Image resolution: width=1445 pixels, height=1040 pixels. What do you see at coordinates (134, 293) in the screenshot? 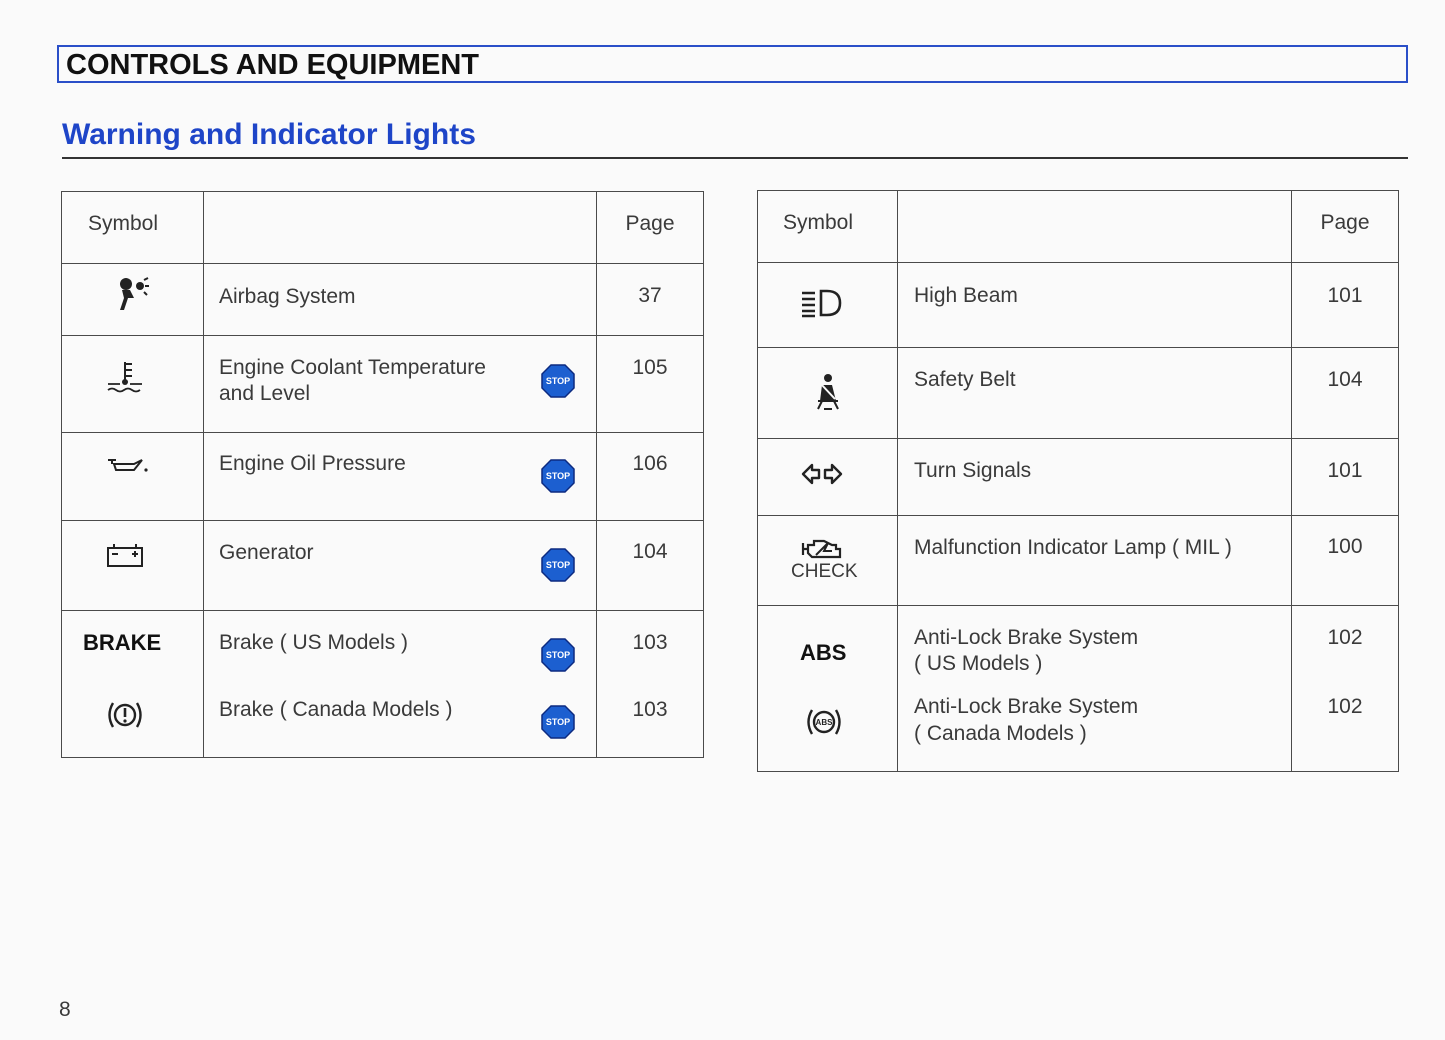
I see `airbag-icon` at bounding box center [134, 293].